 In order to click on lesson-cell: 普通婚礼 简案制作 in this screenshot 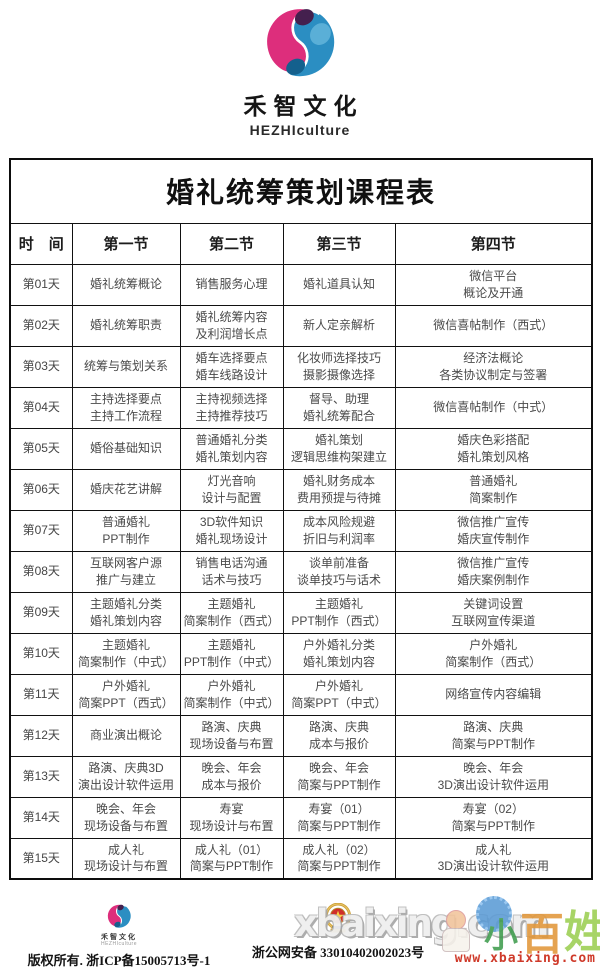, I will do `click(493, 489)`.